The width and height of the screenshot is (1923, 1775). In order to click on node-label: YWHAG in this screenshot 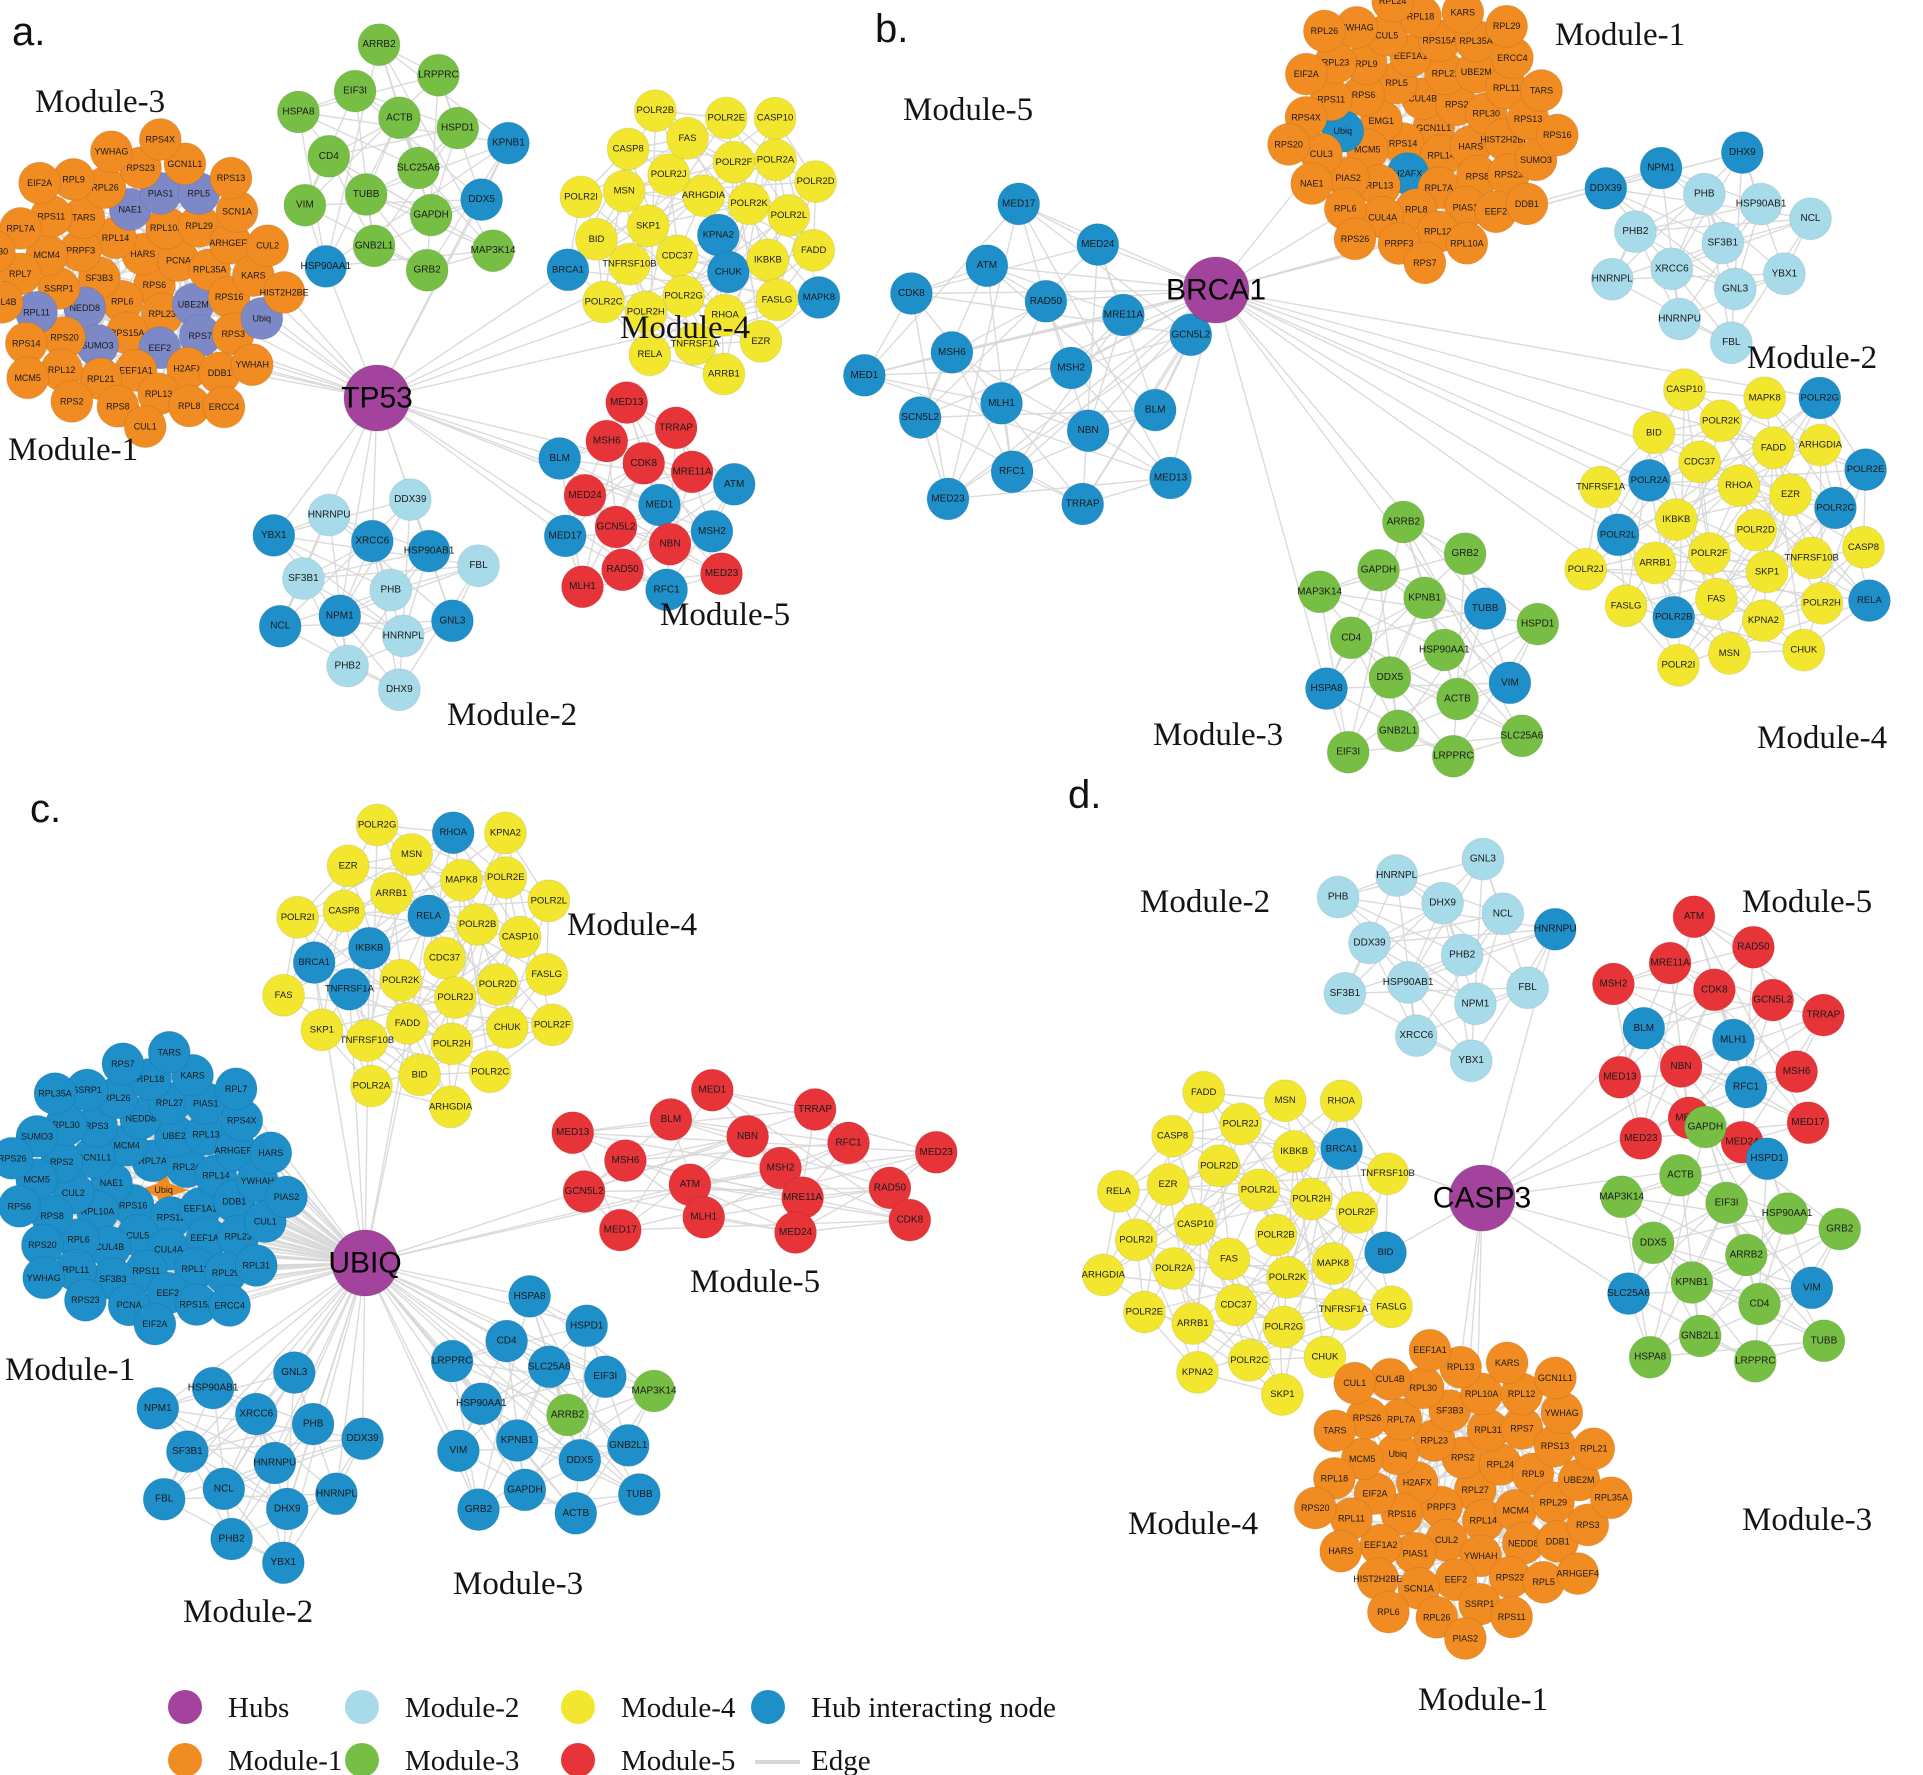, I will do `click(111, 152)`.